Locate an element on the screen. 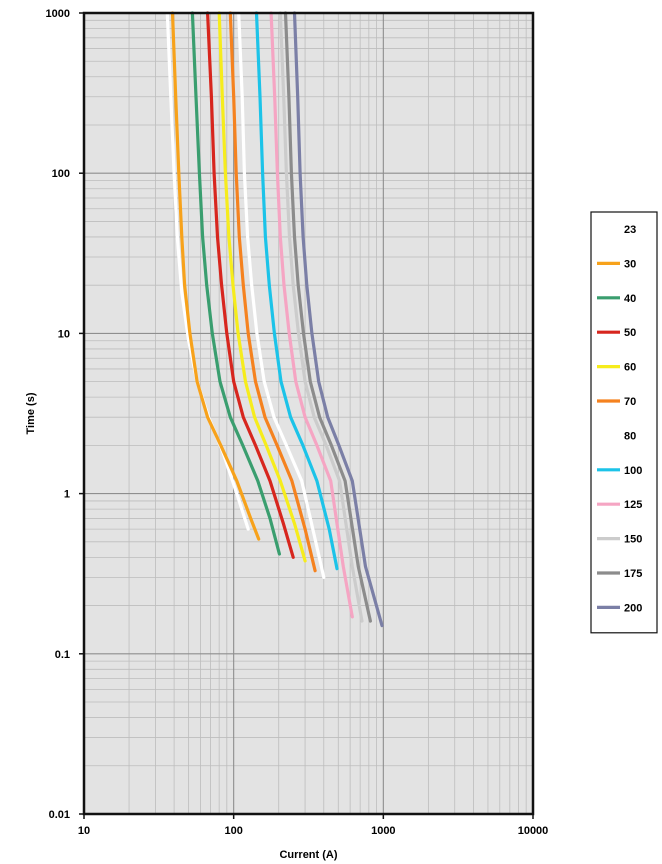 Image resolution: width=662 pixels, height=864 pixels. y-tick-label: 100 is located at coordinates (61, 174).